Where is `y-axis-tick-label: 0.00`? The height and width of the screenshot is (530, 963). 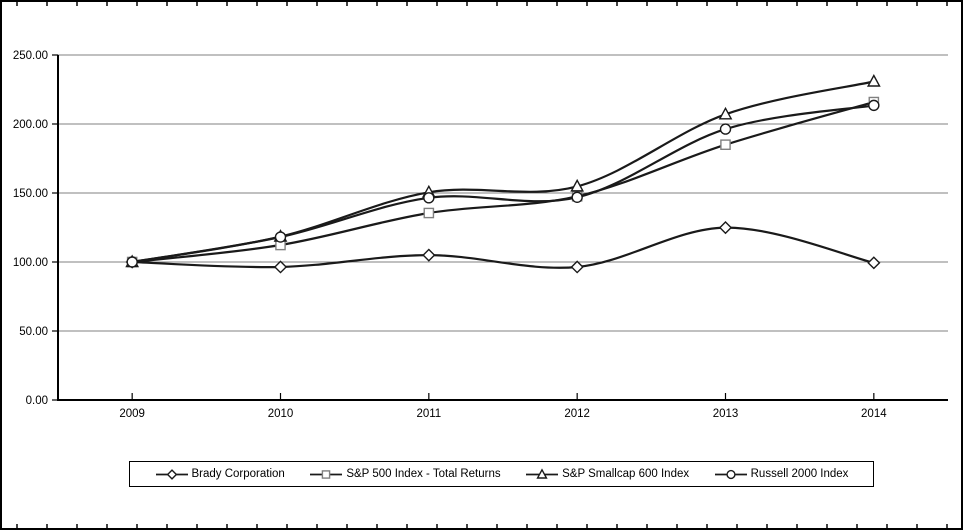 y-axis-tick-label: 0.00 is located at coordinates (37, 401).